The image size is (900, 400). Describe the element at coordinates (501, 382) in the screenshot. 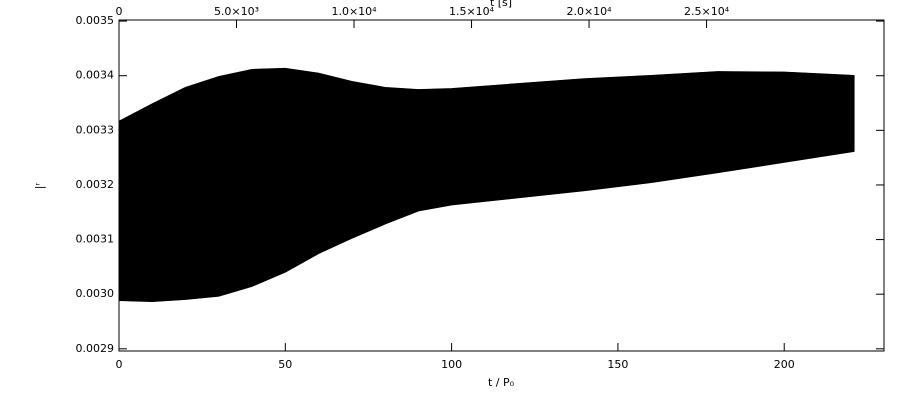

I see `x-axis-title: t / P₀` at that location.